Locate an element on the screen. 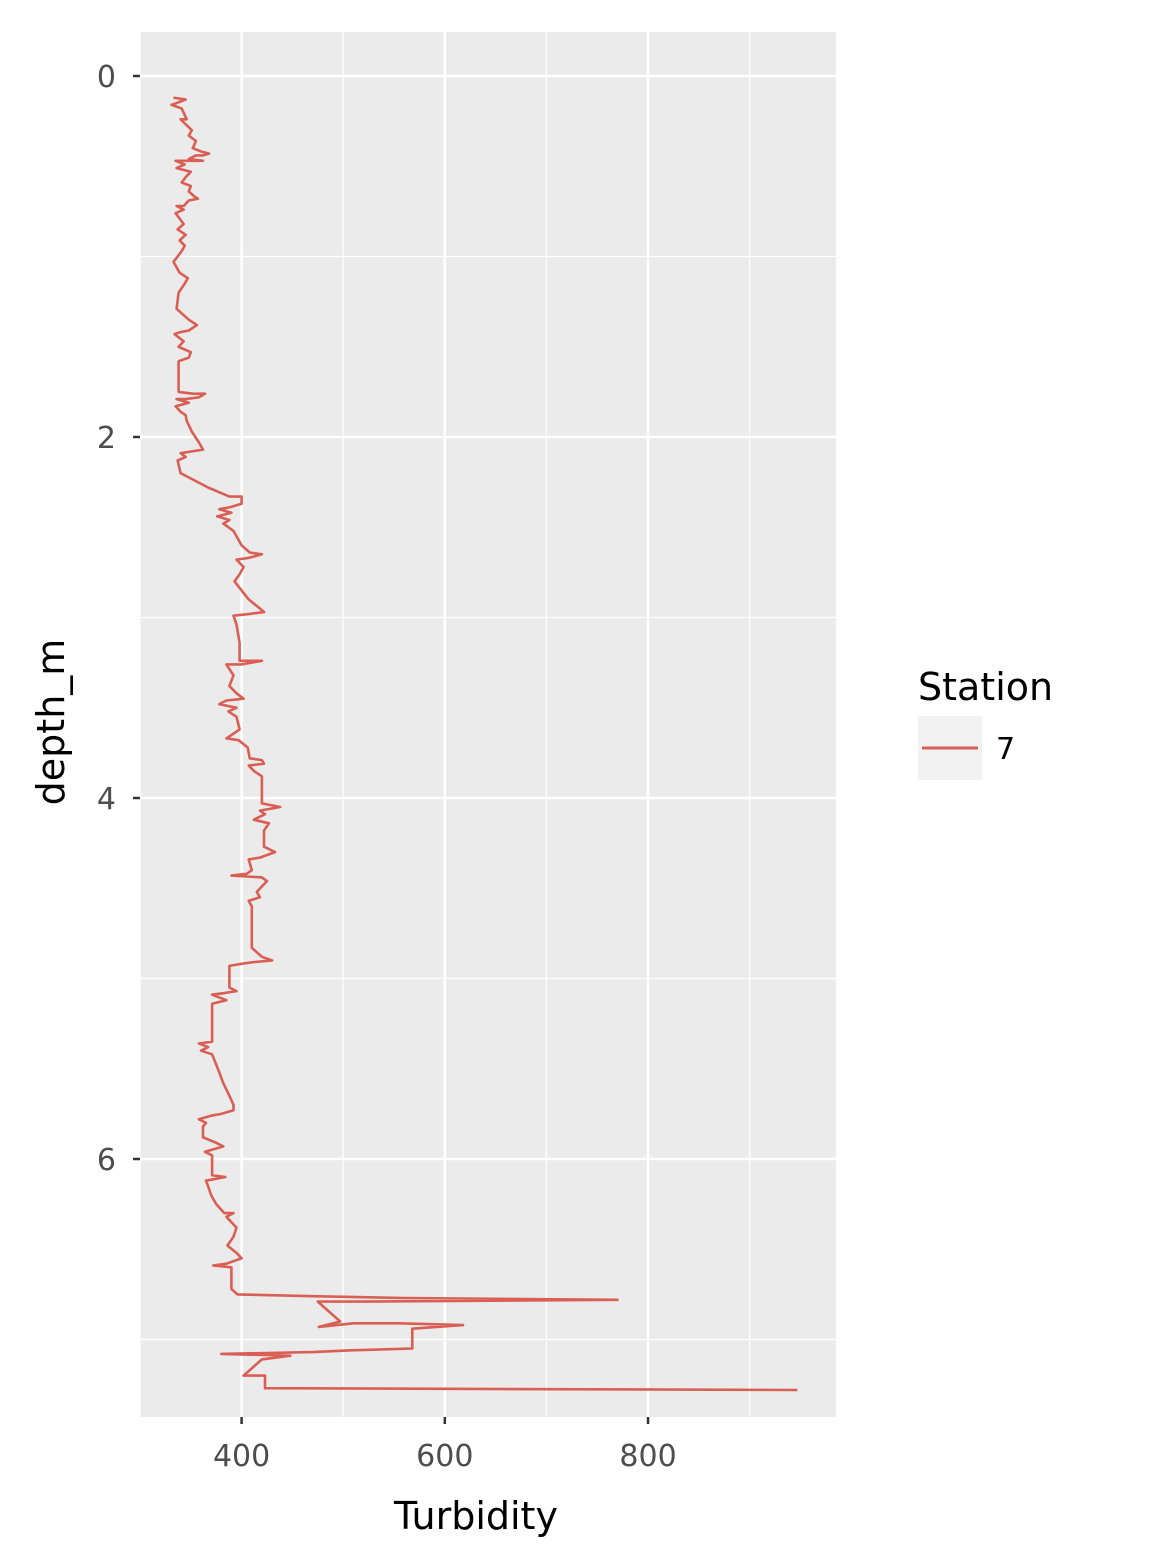 The height and width of the screenshot is (1568, 1160). legend-label-7: 7 is located at coordinates (1005, 749).